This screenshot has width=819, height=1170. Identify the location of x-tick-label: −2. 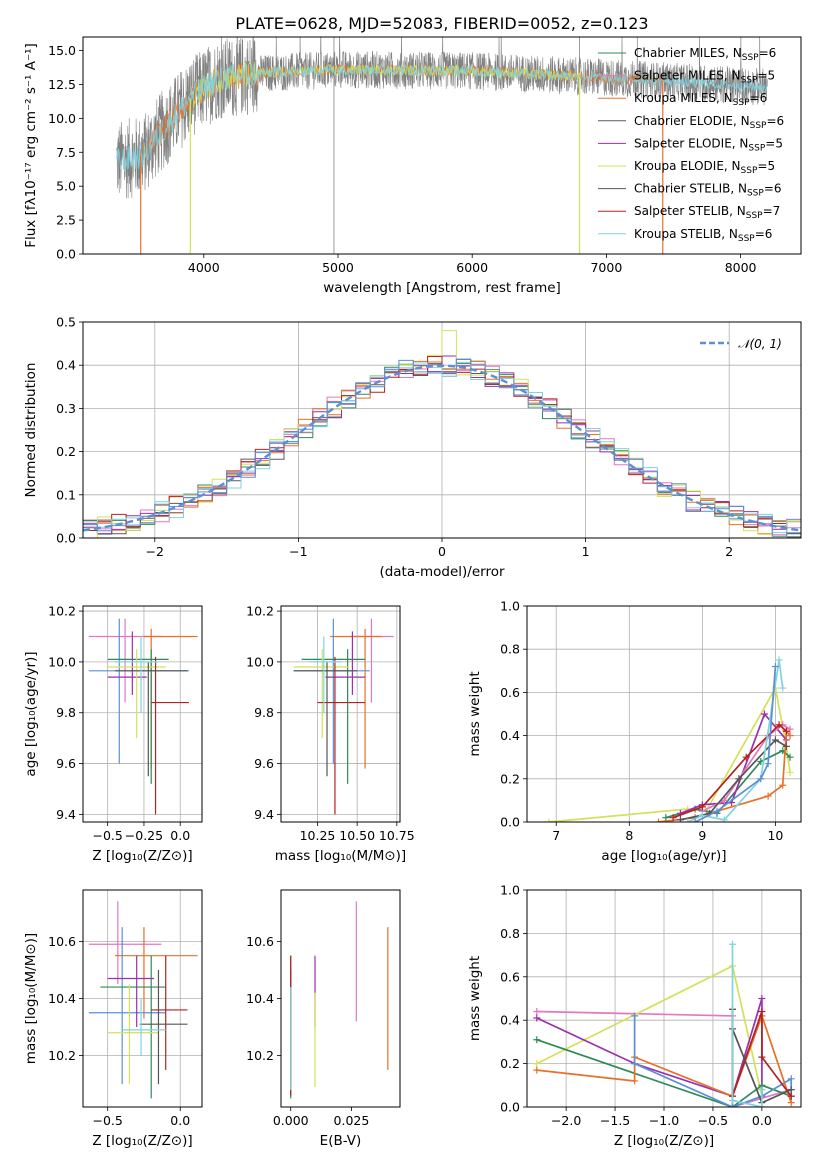
(155, 551).